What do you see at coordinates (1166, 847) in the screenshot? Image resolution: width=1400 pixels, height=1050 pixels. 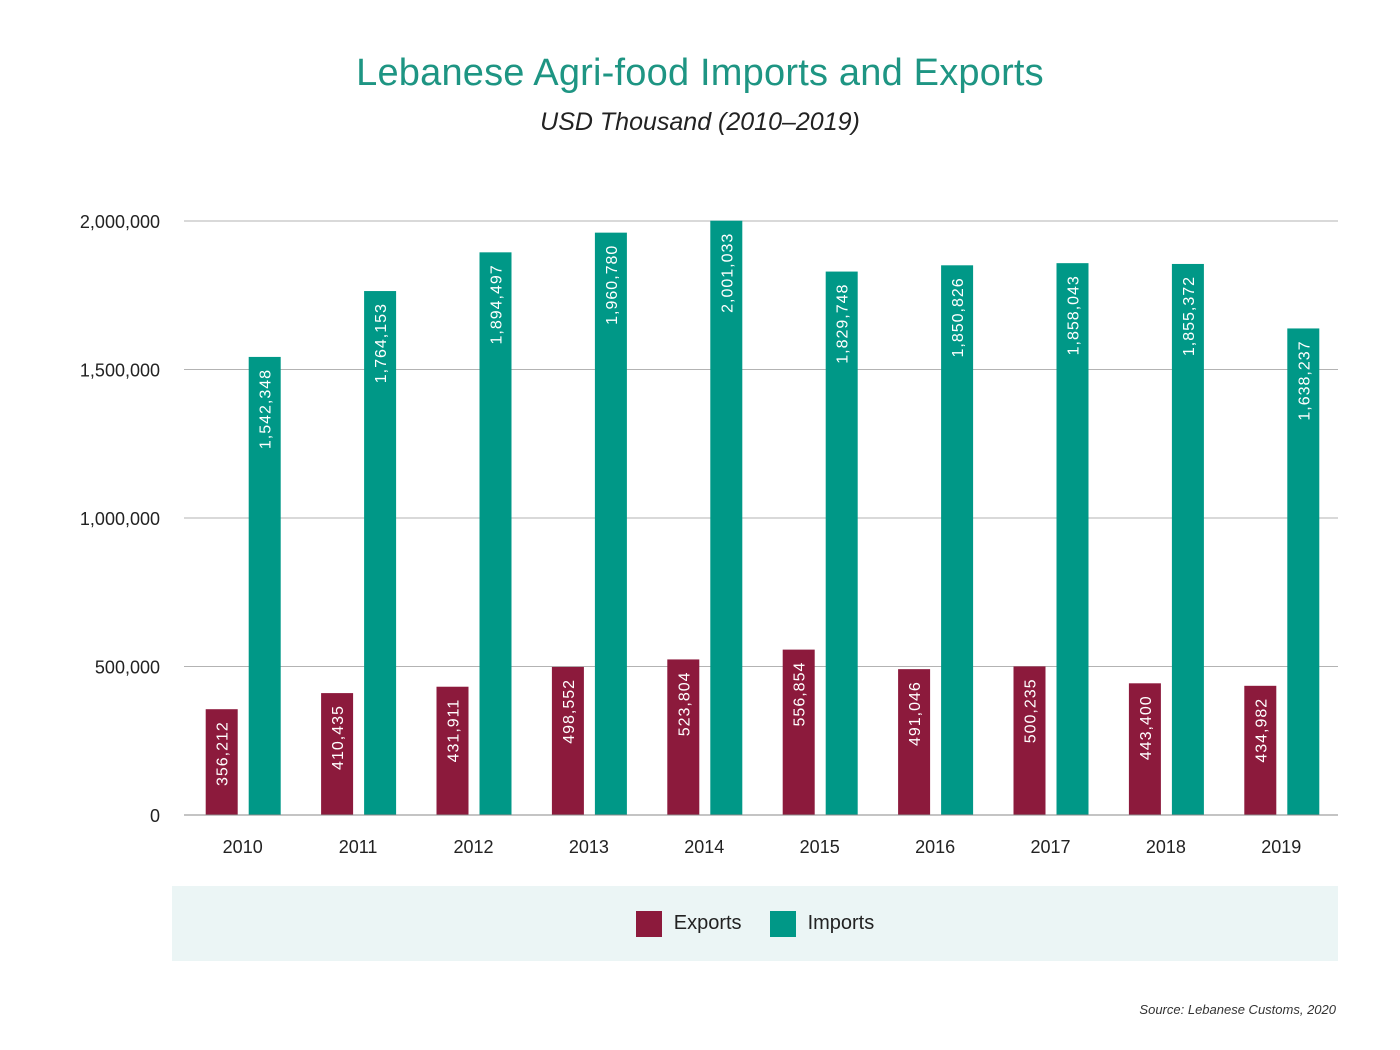 I see `x-tick-label: 2018` at bounding box center [1166, 847].